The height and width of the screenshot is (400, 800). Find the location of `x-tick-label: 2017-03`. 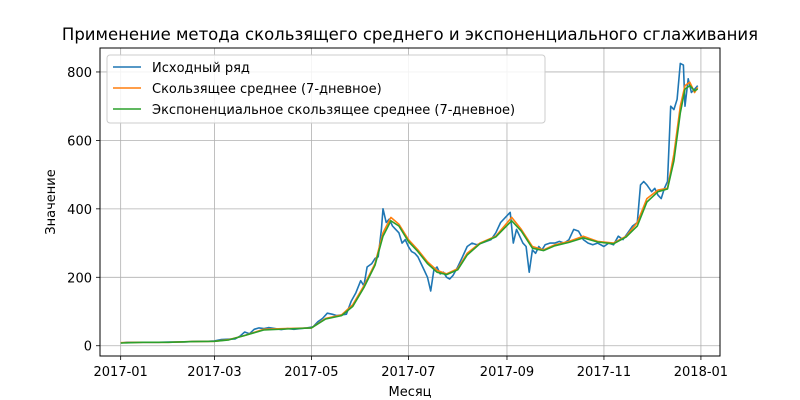

x-tick-label: 2017-03 is located at coordinates (214, 372).